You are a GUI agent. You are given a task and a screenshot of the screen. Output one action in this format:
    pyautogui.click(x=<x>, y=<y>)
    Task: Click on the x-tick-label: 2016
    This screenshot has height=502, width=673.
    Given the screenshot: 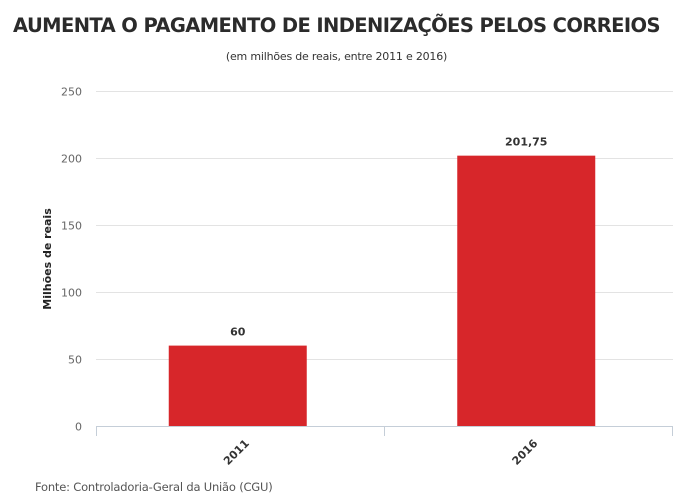 What is the action you would take?
    pyautogui.click(x=525, y=452)
    